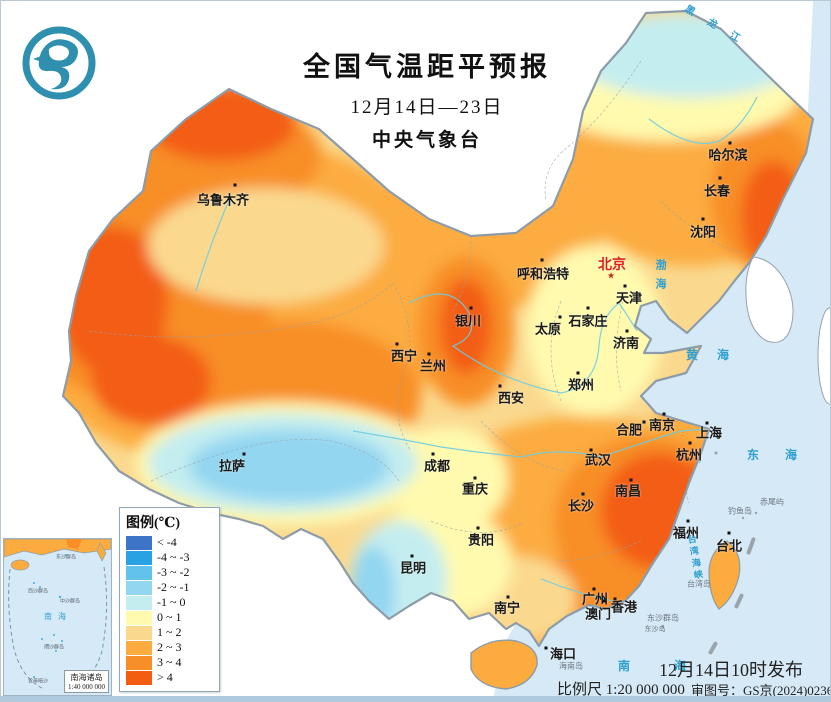 Image resolution: width=831 pixels, height=702 pixels. I want to click on issue-time: 12月14日10时发布, so click(731, 670).